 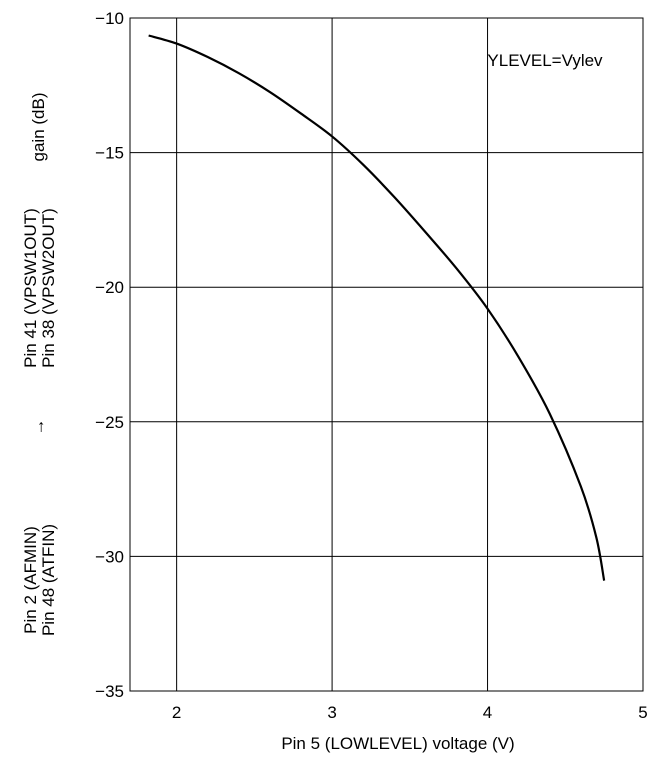 I want to click on y-axis-label-line2-left: Pin 48 (ATFIN), so click(x=48, y=580).